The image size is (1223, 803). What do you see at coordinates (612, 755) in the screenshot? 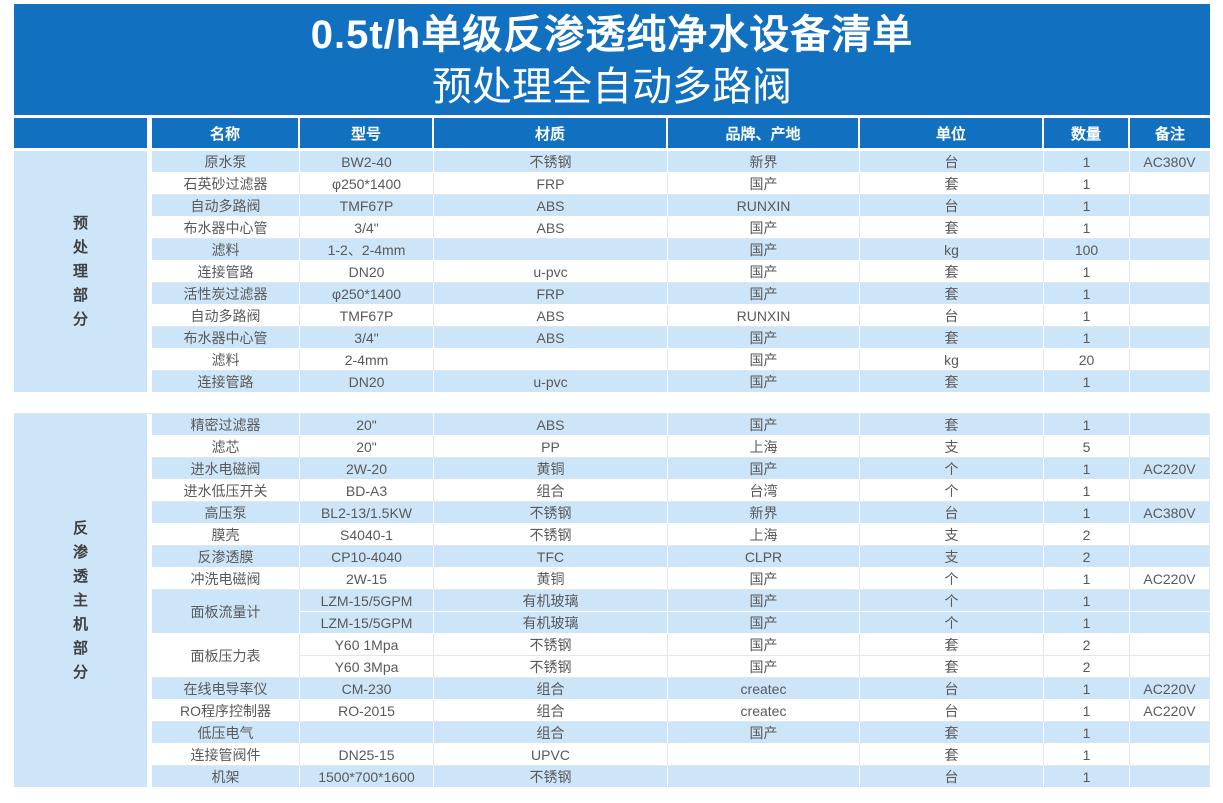
I see `table-row: 连接管阀件 DN25-15 UPVC 套 1` at bounding box center [612, 755].